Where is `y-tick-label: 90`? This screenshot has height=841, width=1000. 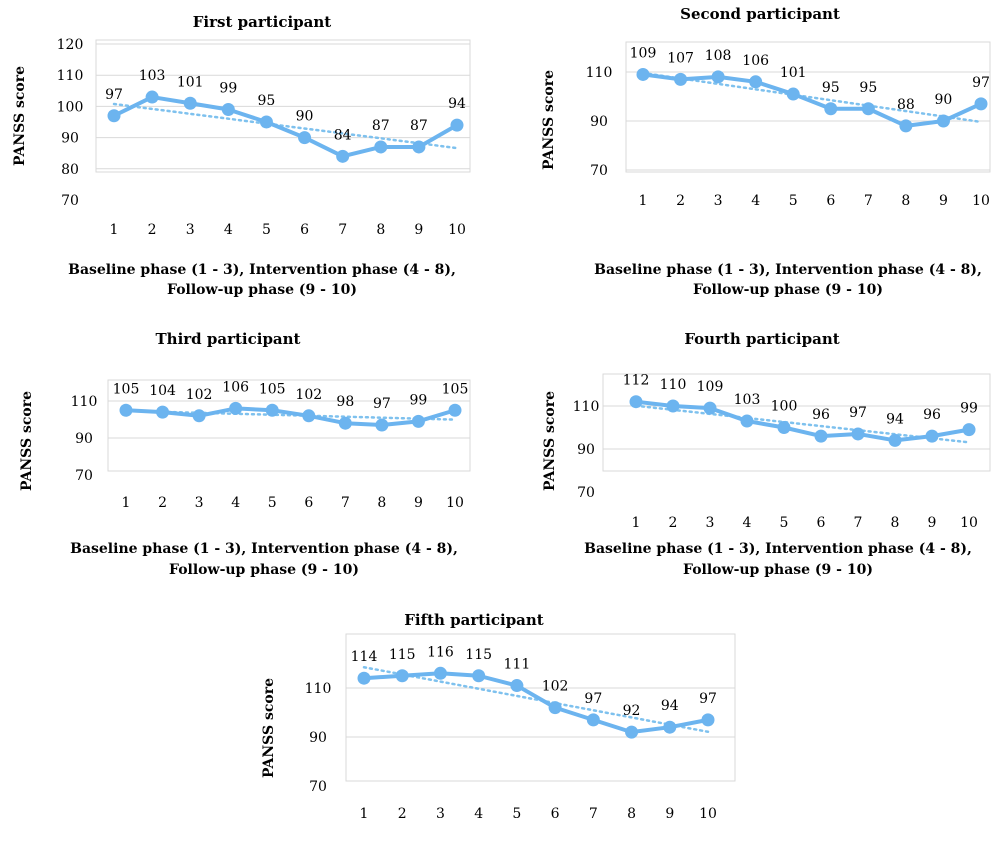 y-tick-label: 90 is located at coordinates (586, 450).